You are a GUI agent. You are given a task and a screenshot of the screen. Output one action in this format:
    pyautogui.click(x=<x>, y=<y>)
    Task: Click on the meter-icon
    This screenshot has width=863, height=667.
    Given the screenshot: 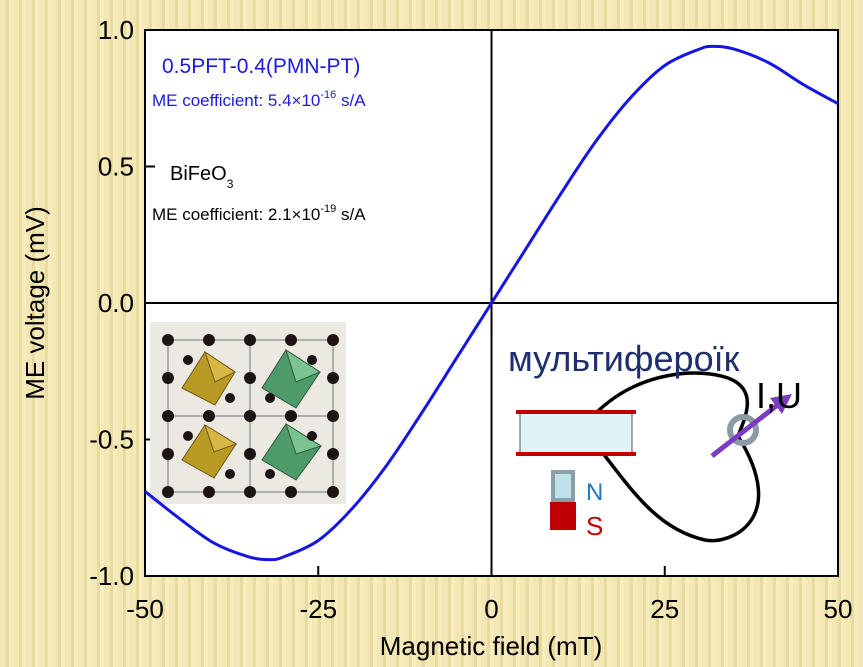 What is the action you would take?
    pyautogui.click(x=743, y=430)
    